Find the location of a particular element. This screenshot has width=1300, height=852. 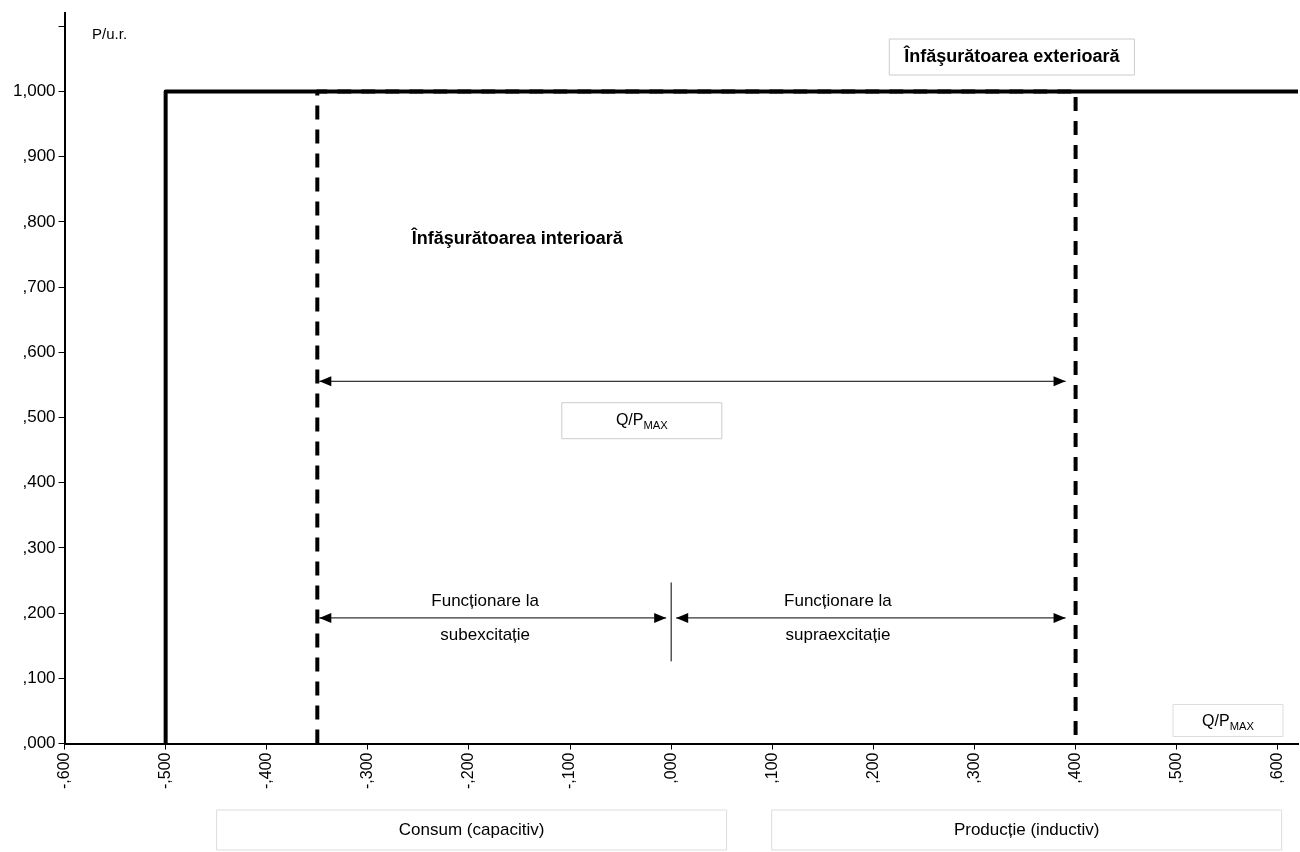

y-tick-label: ,000 is located at coordinates (39, 743).